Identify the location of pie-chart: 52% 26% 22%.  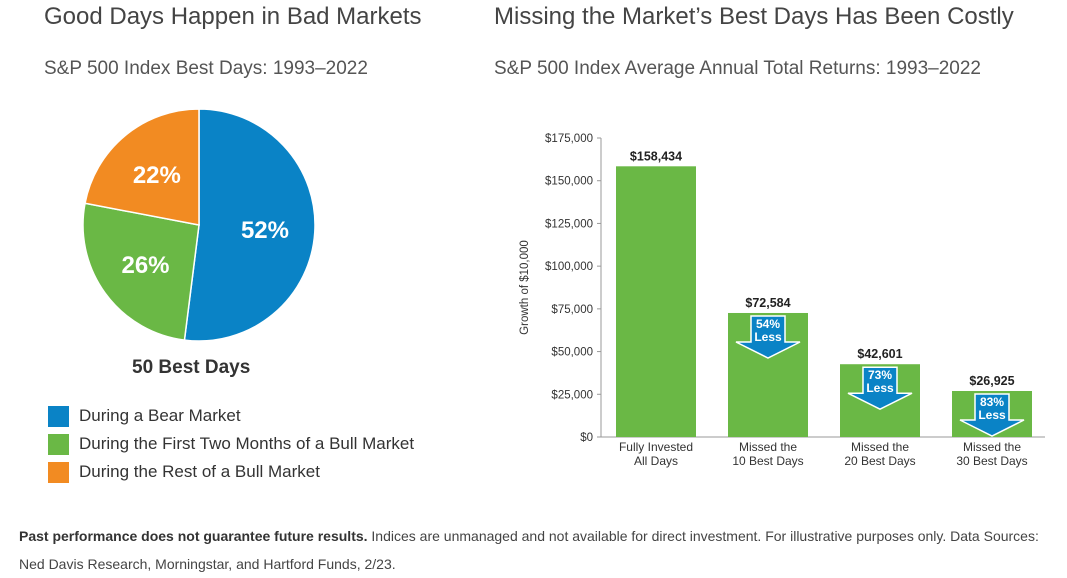
(199, 225).